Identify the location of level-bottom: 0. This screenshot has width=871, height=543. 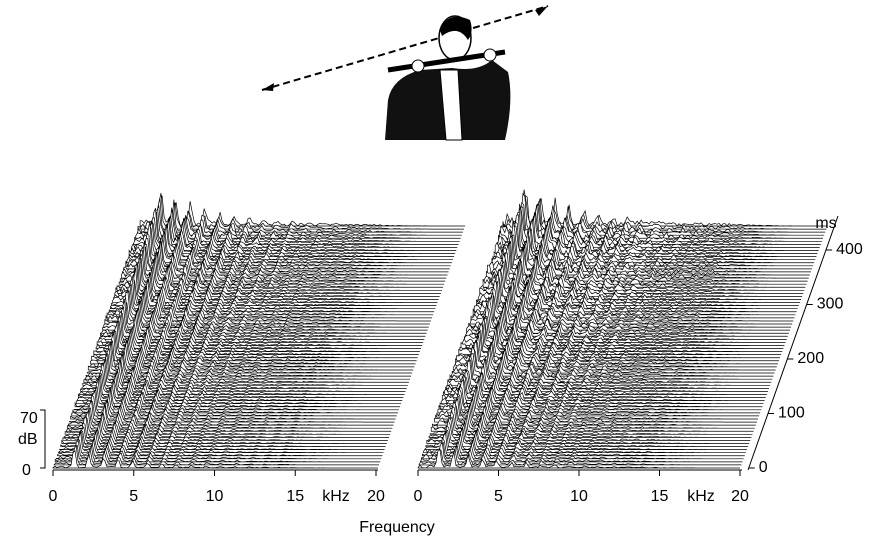
(26, 470).